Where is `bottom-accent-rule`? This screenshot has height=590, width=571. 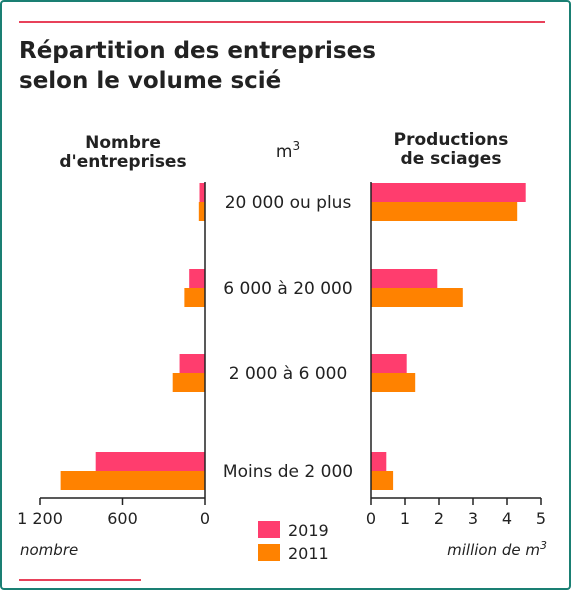
bottom-accent-rule is located at coordinates (80, 580).